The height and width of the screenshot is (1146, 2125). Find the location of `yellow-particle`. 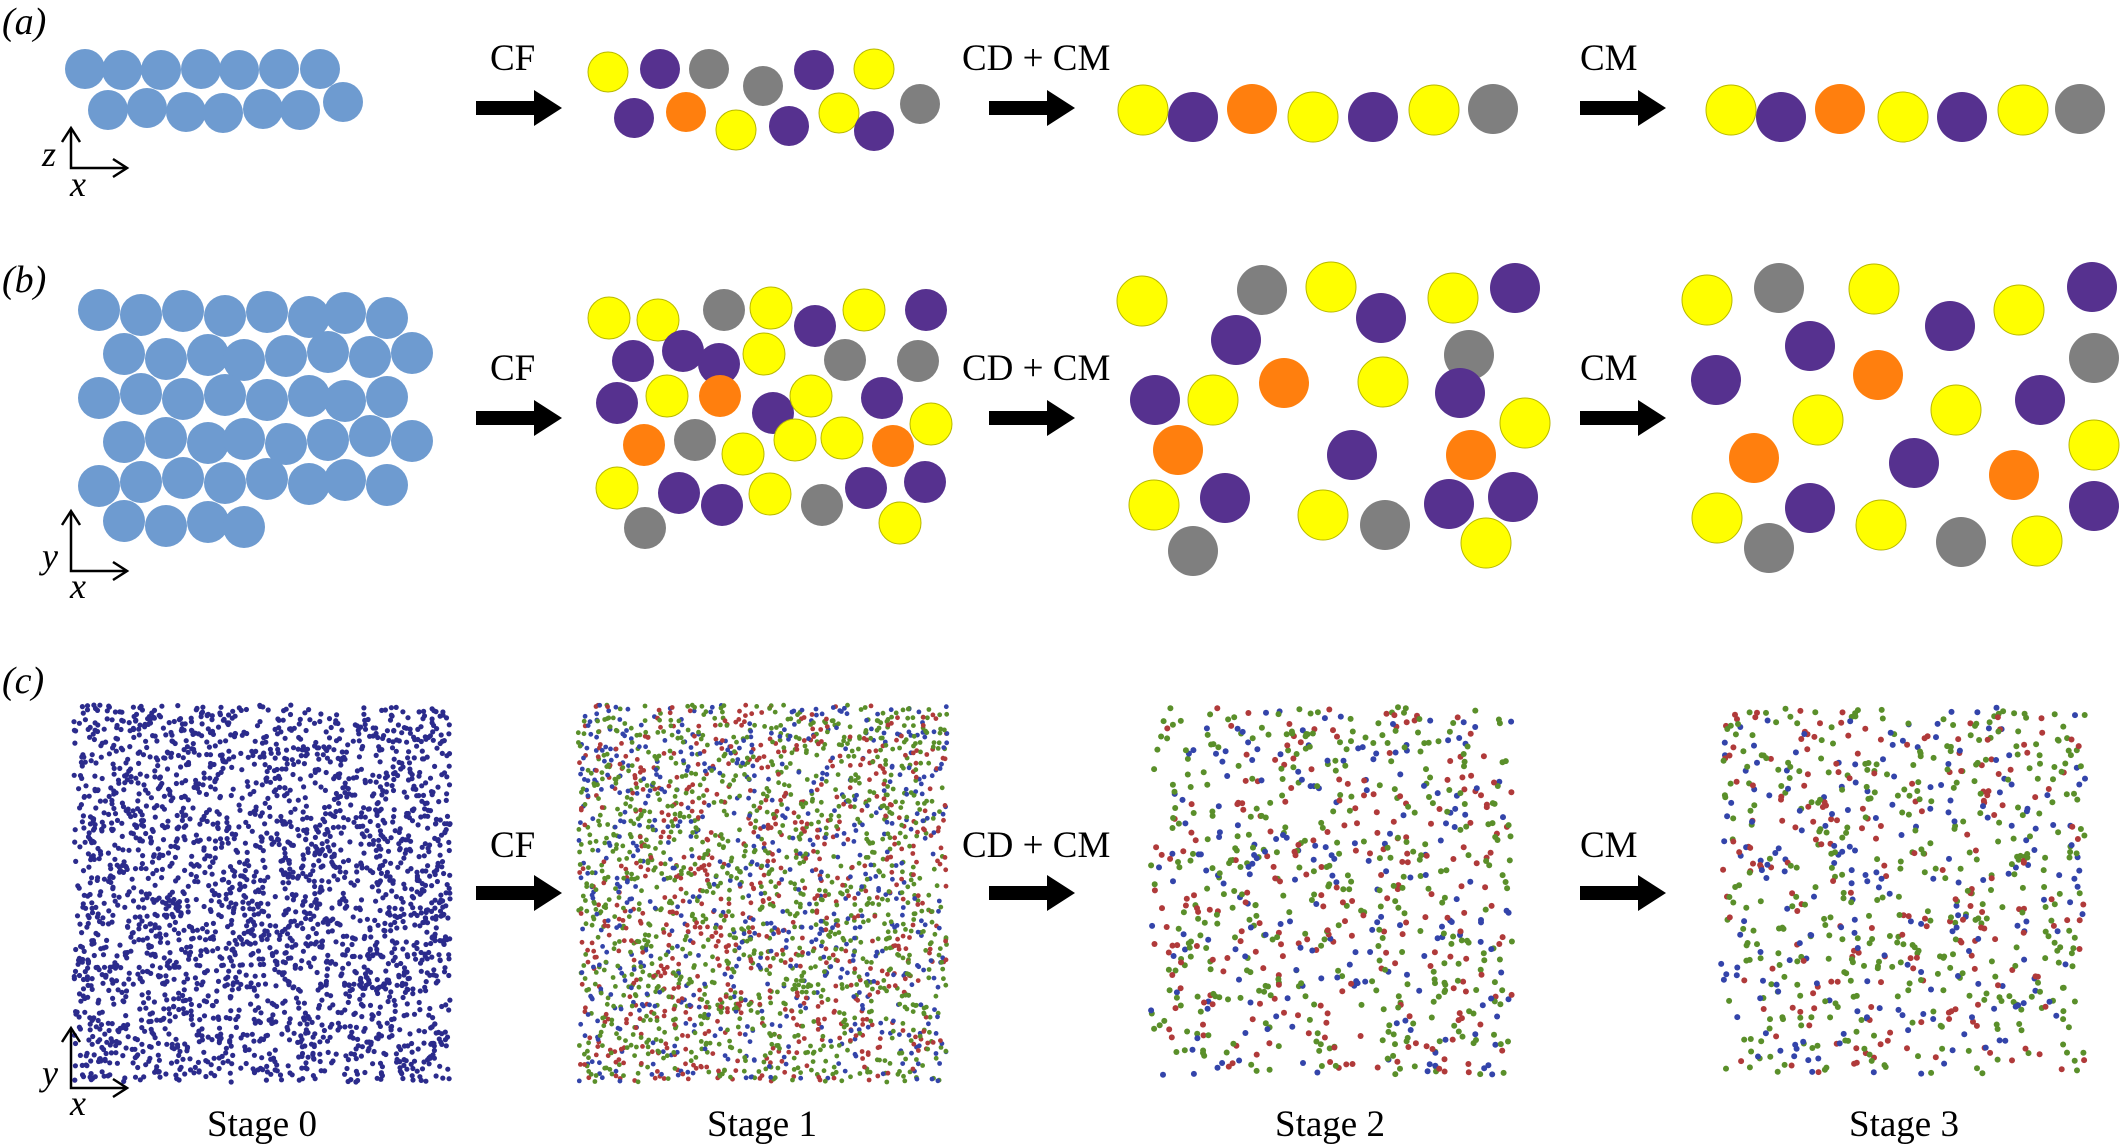

yellow-particle is located at coordinates (667, 396).